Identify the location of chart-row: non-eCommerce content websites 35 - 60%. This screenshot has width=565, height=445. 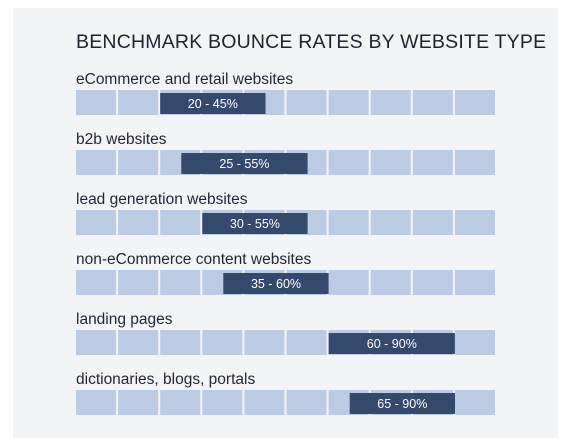
(285, 273).